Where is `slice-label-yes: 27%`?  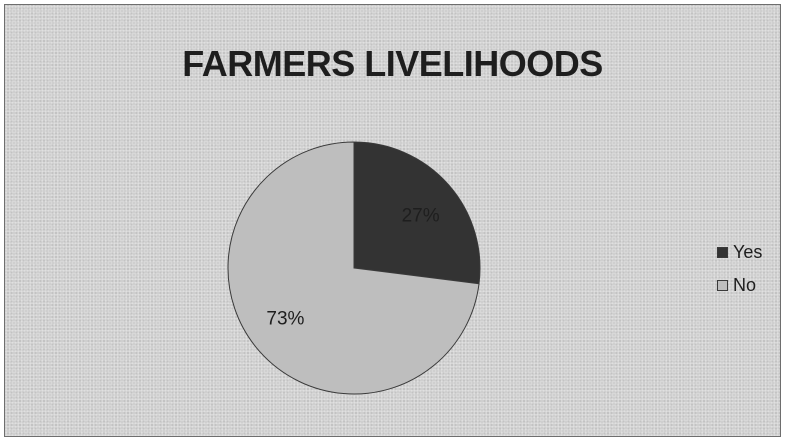 slice-label-yes: 27% is located at coordinates (421, 215).